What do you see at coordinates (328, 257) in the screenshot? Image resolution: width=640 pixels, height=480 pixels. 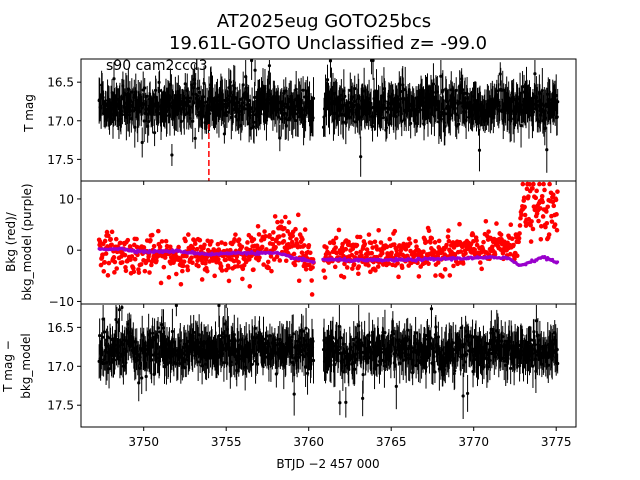 I see `bkg-model-points` at bounding box center [328, 257].